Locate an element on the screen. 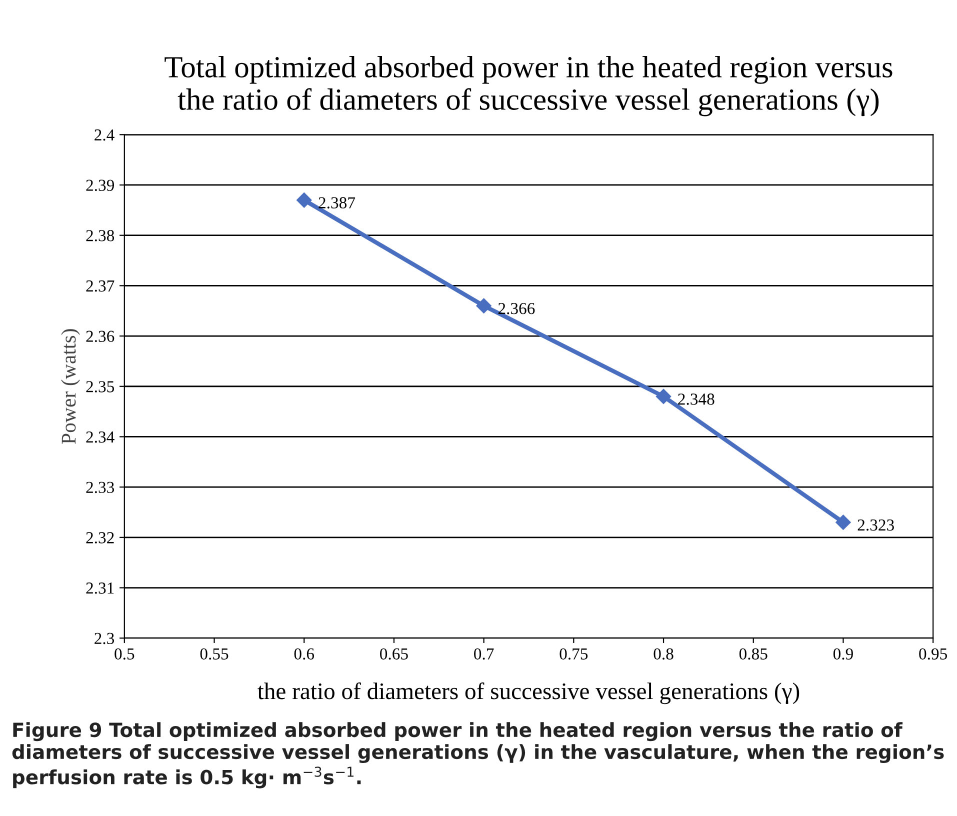  y-tick-label: 2.32 is located at coordinates (100, 538).